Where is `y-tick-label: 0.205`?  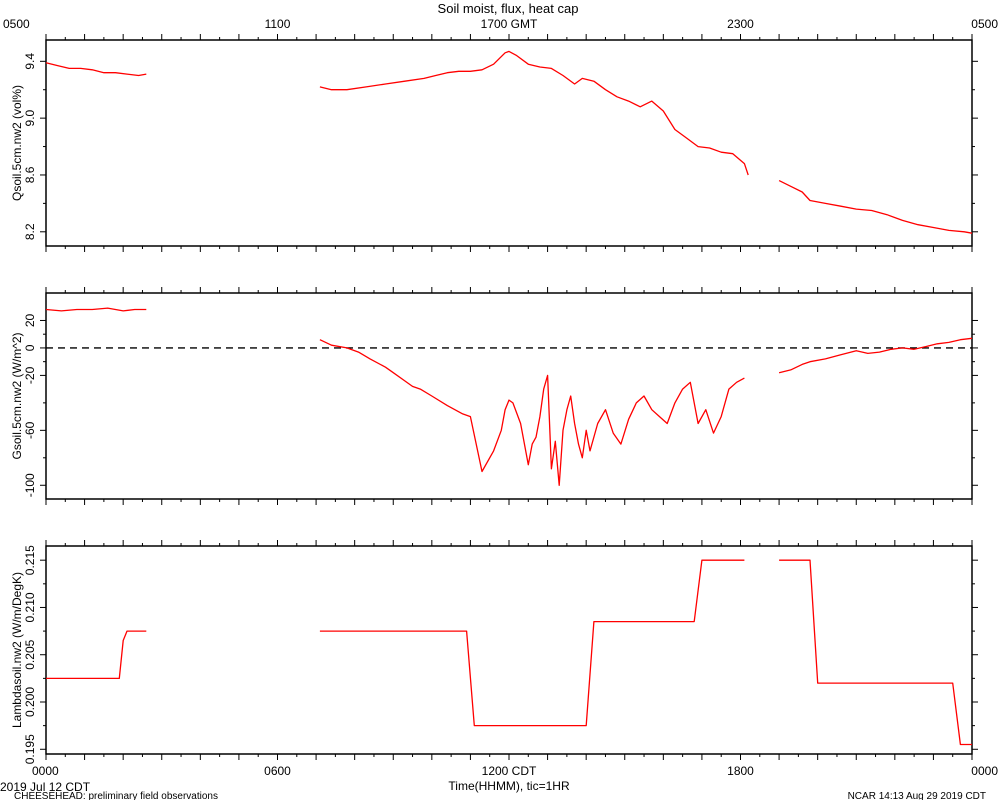
y-tick-label: 0.205 is located at coordinates (30, 654).